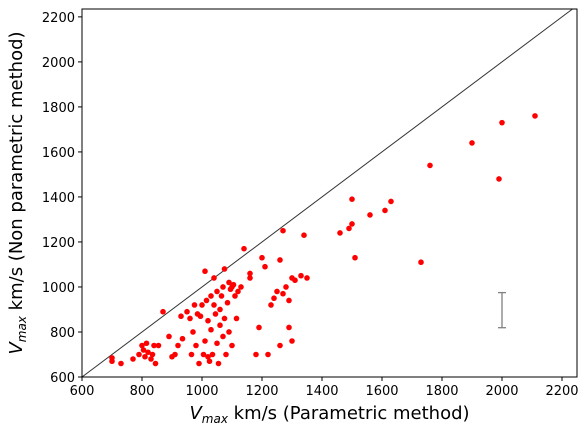  Describe the element at coordinates (215, 419) in the screenshot. I see `xlabel-label-part: max` at that location.